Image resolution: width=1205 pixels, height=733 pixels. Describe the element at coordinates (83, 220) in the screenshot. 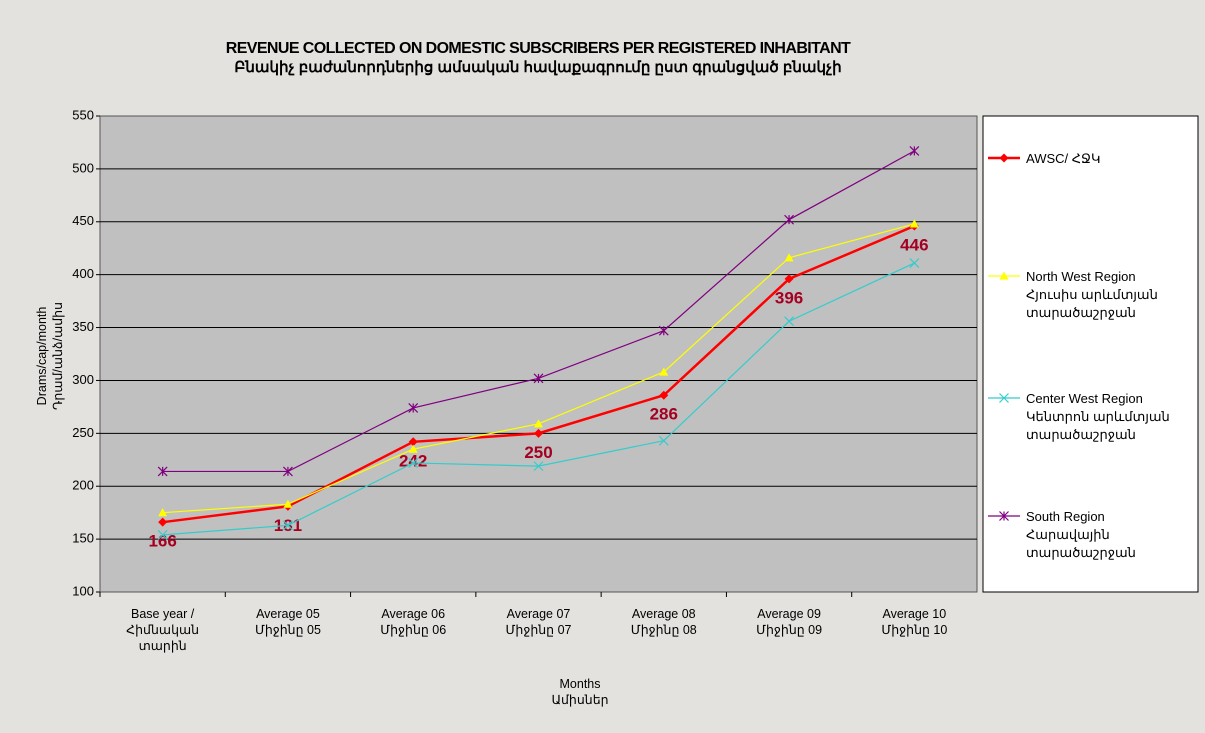

I see `y-tick-label: 450` at that location.